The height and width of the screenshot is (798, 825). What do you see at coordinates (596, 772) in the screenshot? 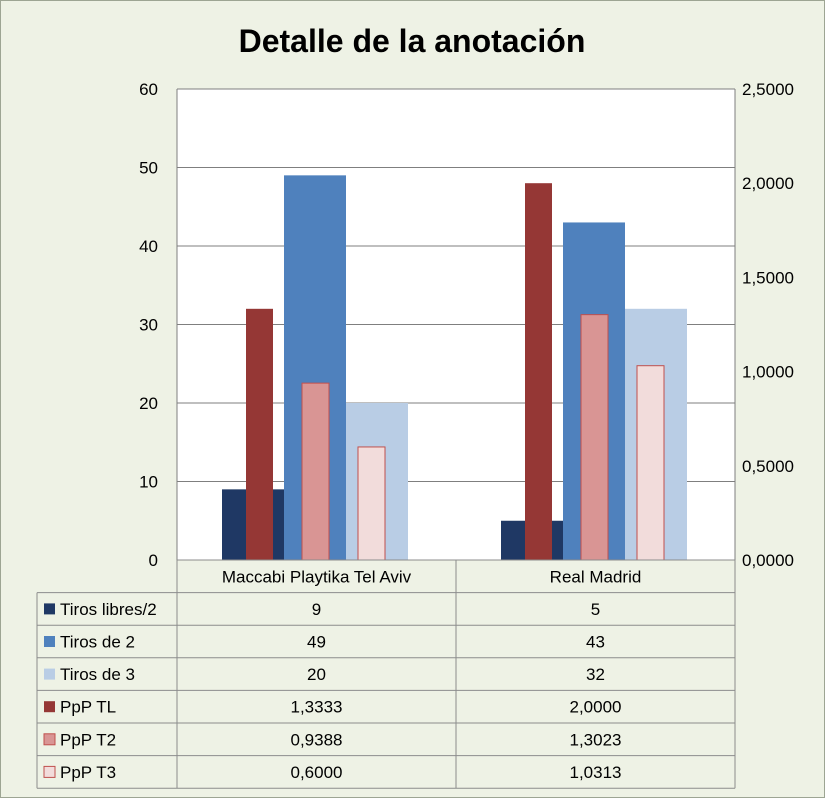
I see `data-label: 1,0313` at bounding box center [596, 772].